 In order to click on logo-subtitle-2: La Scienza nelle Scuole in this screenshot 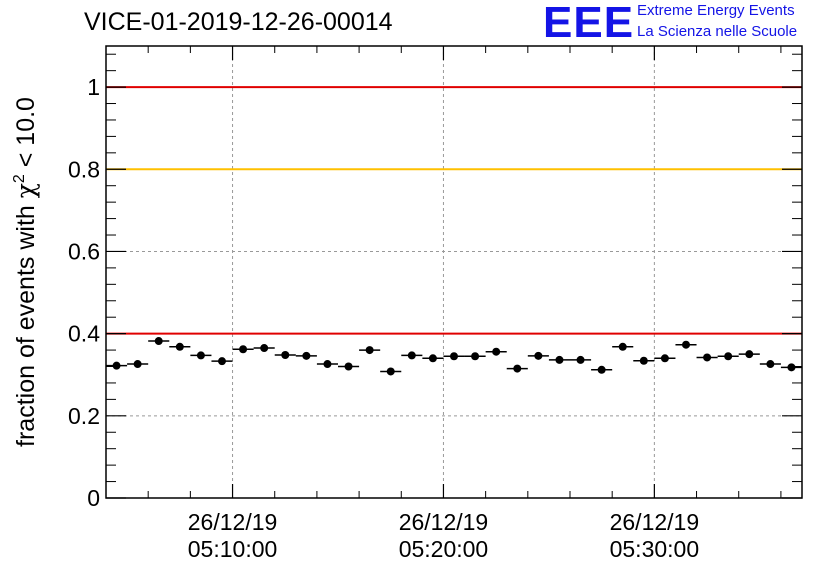, I will do `click(717, 31)`.